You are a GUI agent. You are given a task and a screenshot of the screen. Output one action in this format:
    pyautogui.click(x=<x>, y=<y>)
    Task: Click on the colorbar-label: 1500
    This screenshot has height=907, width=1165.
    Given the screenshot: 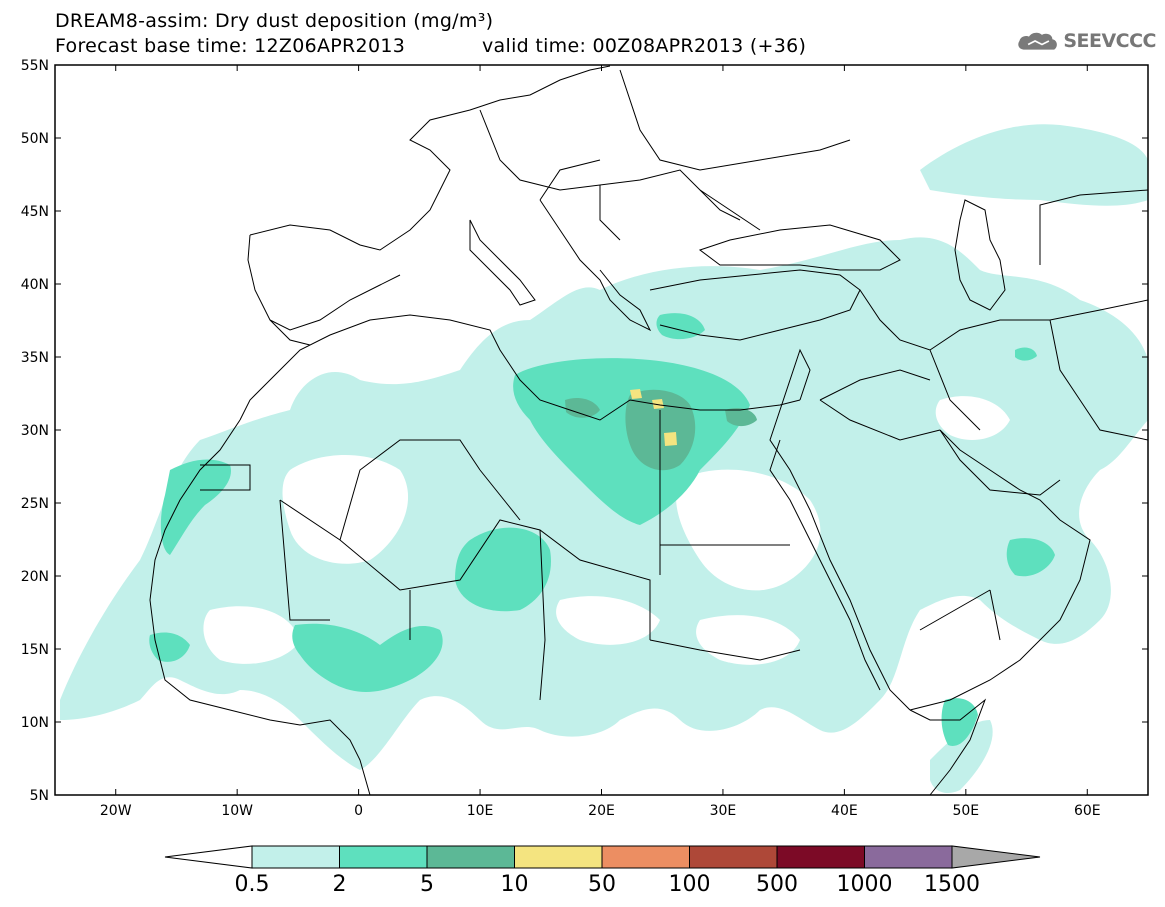 What is the action you would take?
    pyautogui.click(x=952, y=884)
    